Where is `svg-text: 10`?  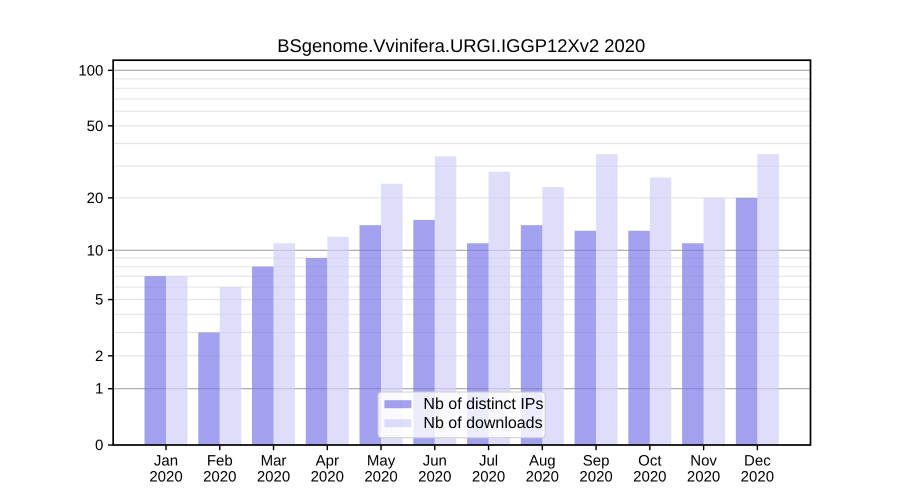 svg-text: 10 is located at coordinates (95, 250).